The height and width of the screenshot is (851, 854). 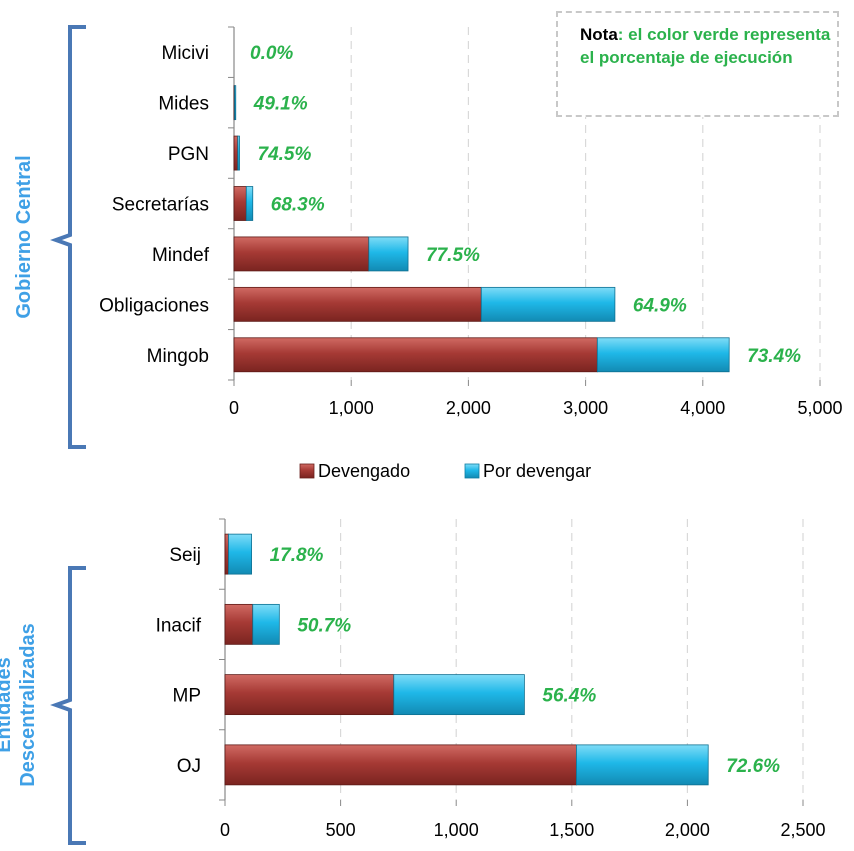 I want to click on percent-label: 68.3%, so click(x=298, y=205).